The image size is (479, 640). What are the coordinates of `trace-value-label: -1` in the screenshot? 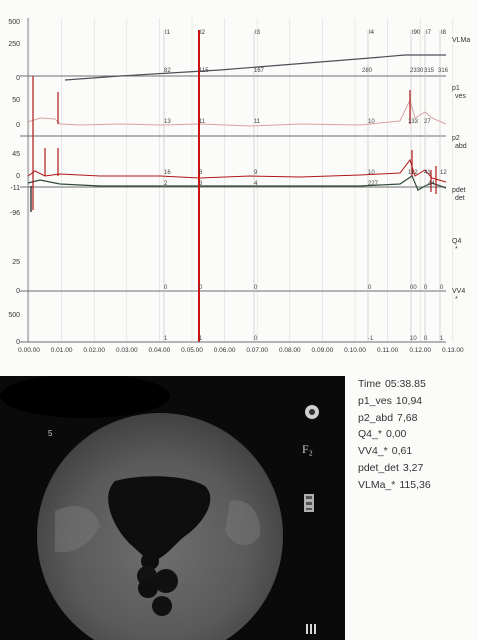 It's located at (371, 339).